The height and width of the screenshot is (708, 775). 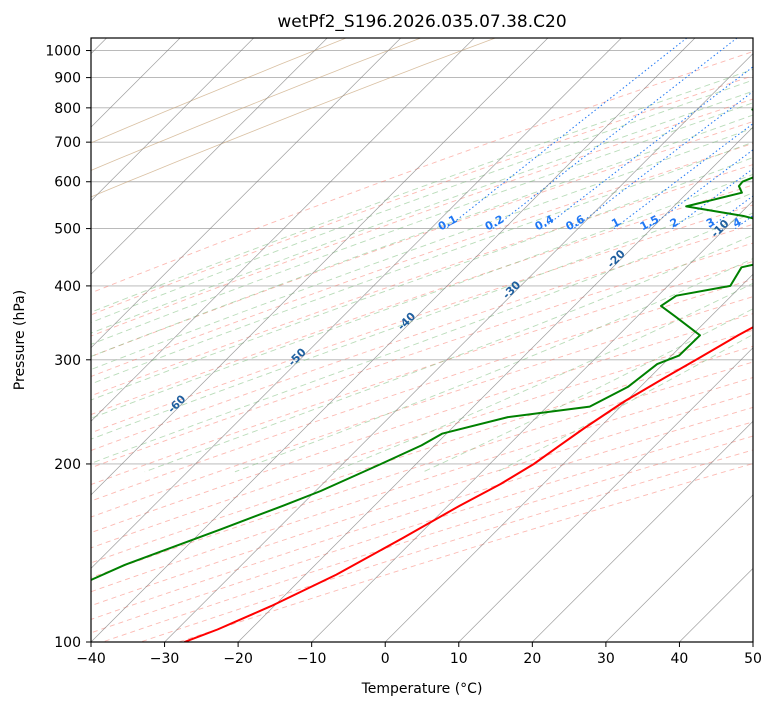 What do you see at coordinates (20, 340) in the screenshot?
I see `y-axis-label: Pressure (hPa)` at bounding box center [20, 340].